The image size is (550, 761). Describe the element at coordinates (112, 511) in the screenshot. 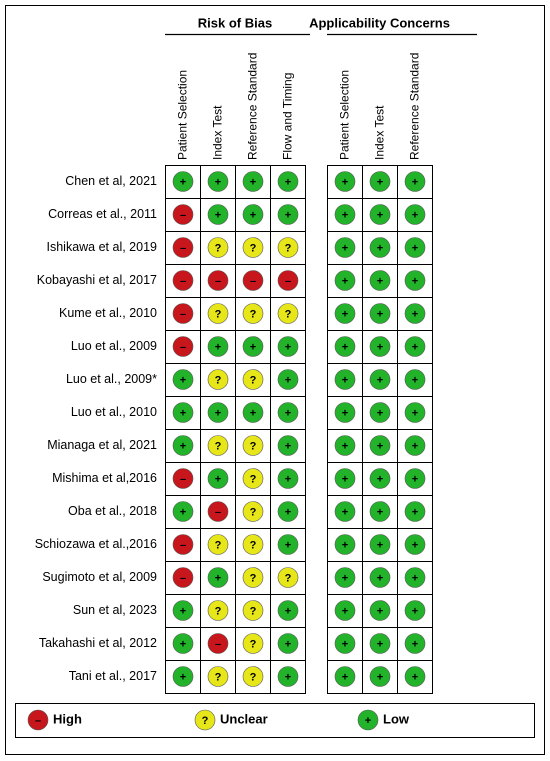

I see `study-name: Oba et al., 2018` at that location.